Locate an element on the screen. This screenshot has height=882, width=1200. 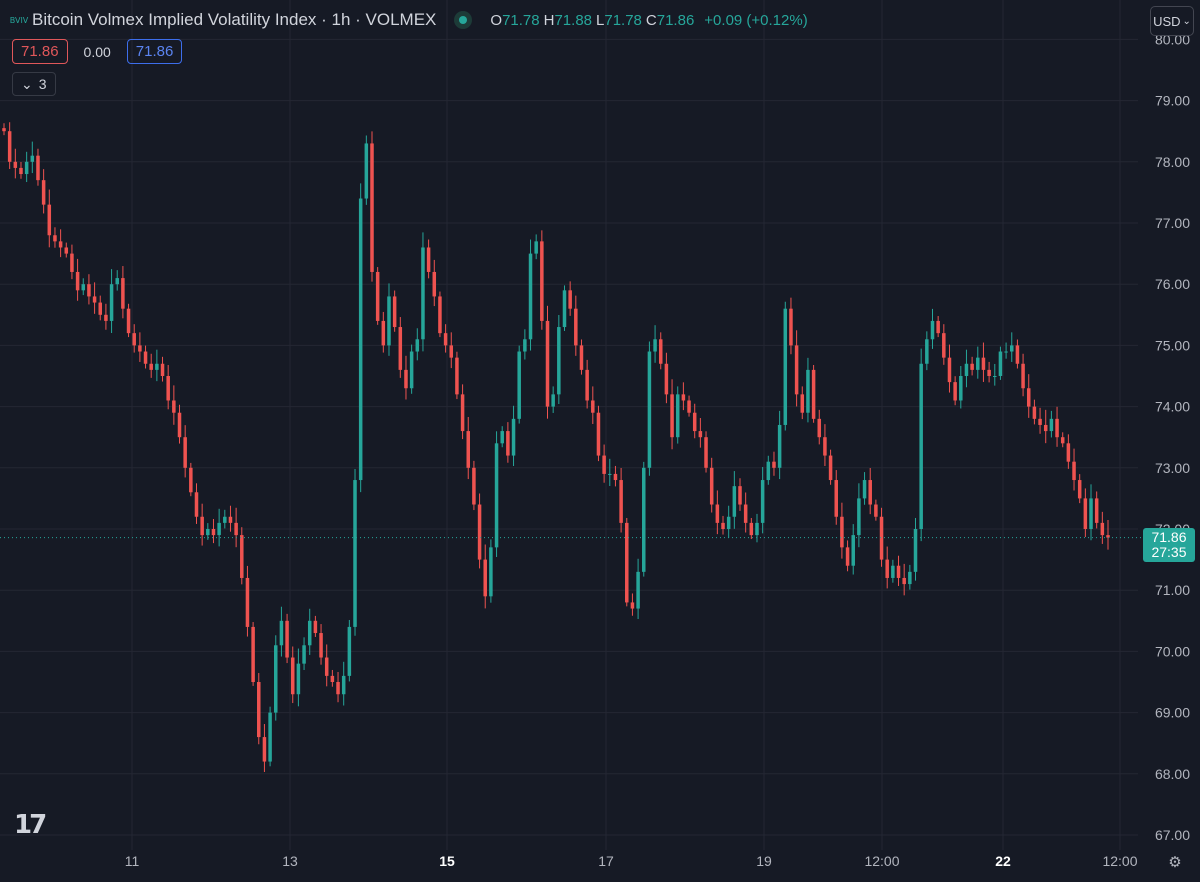
last-price-value: 71.86 is located at coordinates (1169, 537).